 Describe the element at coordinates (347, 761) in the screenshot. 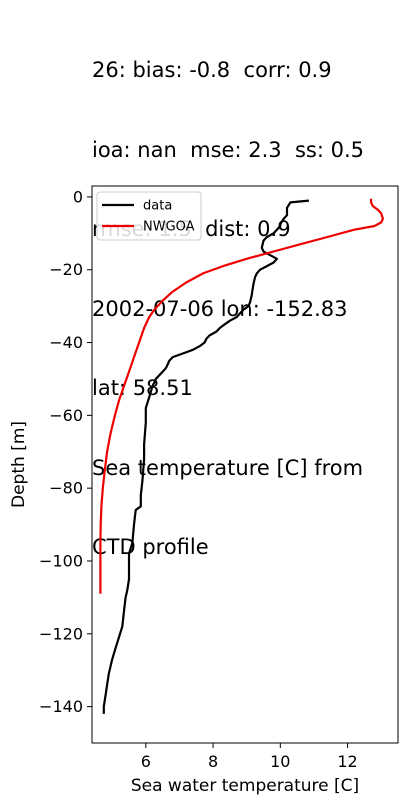

I see `x-tick-label: 12` at that location.